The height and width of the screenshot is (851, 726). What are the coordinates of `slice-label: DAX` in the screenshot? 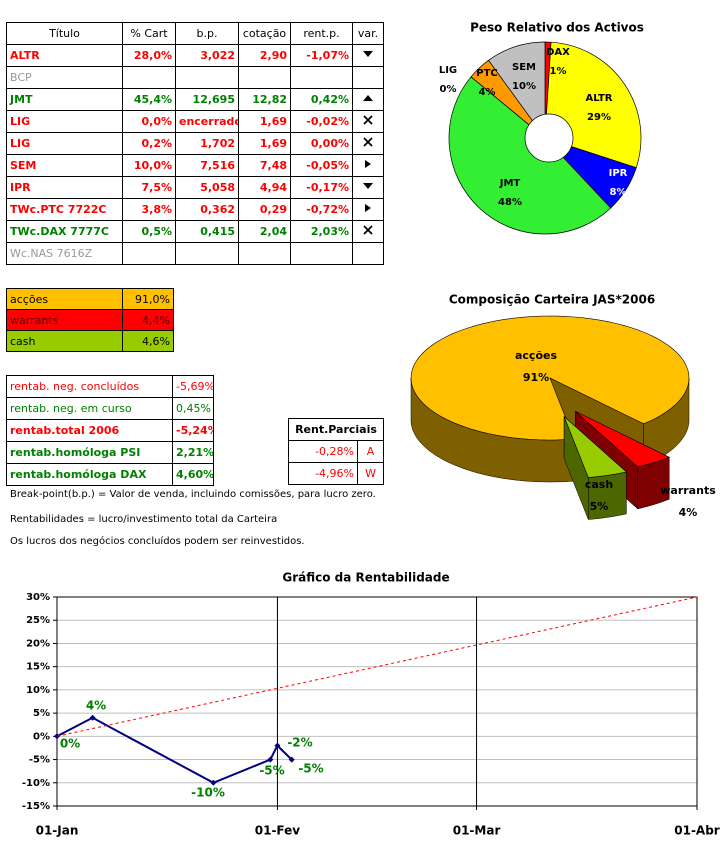 It's located at (558, 52).